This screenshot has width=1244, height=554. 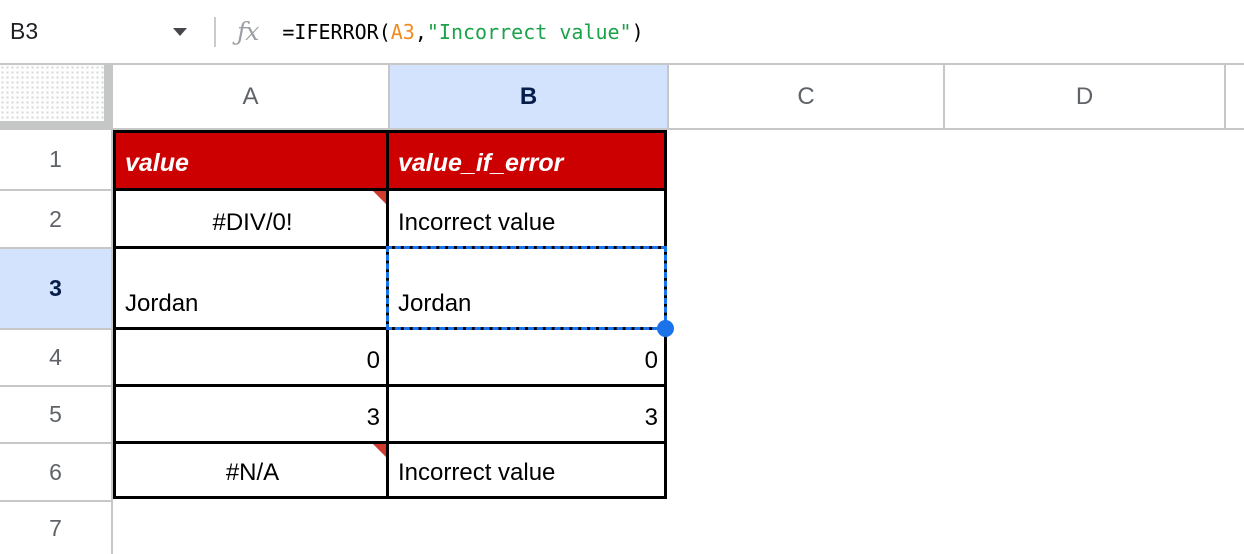 What do you see at coordinates (526, 288) in the screenshot?
I see `cell-b3: Jordan` at bounding box center [526, 288].